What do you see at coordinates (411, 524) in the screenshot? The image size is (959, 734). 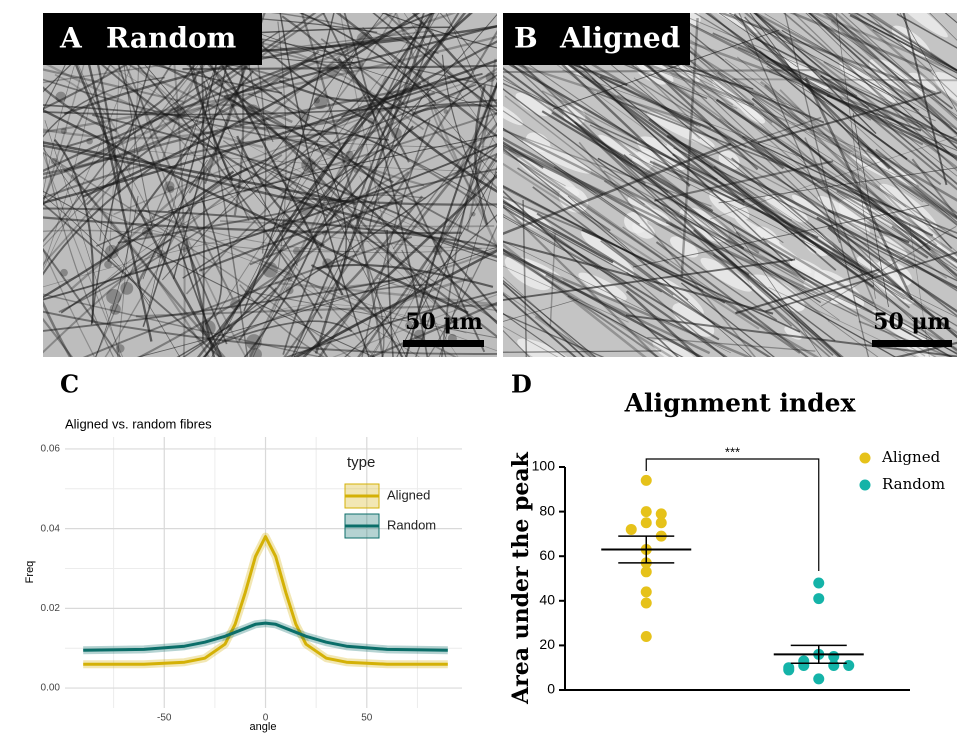 I see `legend-label: Random` at bounding box center [411, 524].